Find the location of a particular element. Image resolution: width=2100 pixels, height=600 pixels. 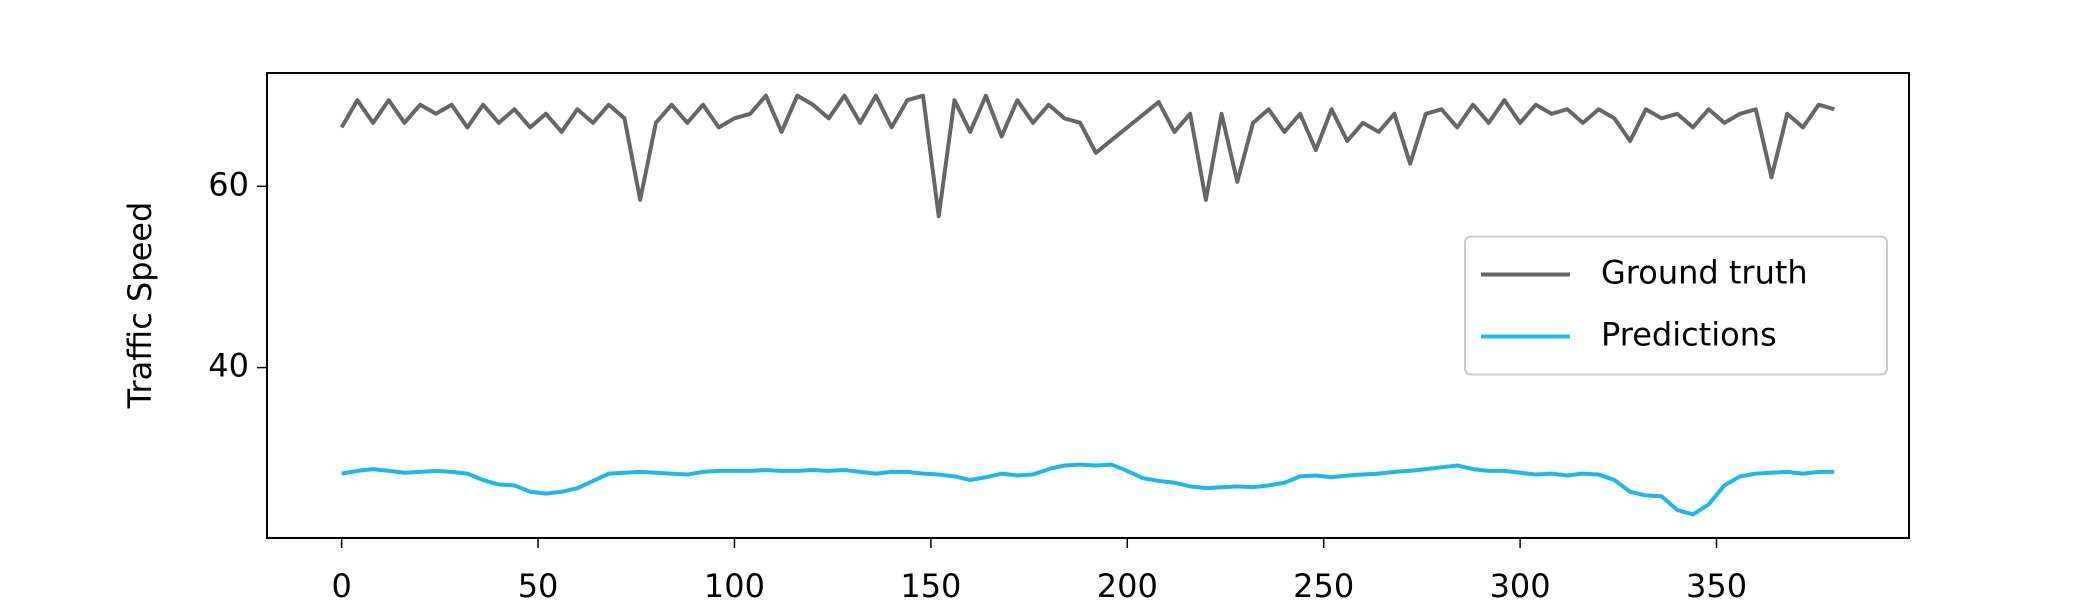

x-tick-label: 0 is located at coordinates (341, 583).